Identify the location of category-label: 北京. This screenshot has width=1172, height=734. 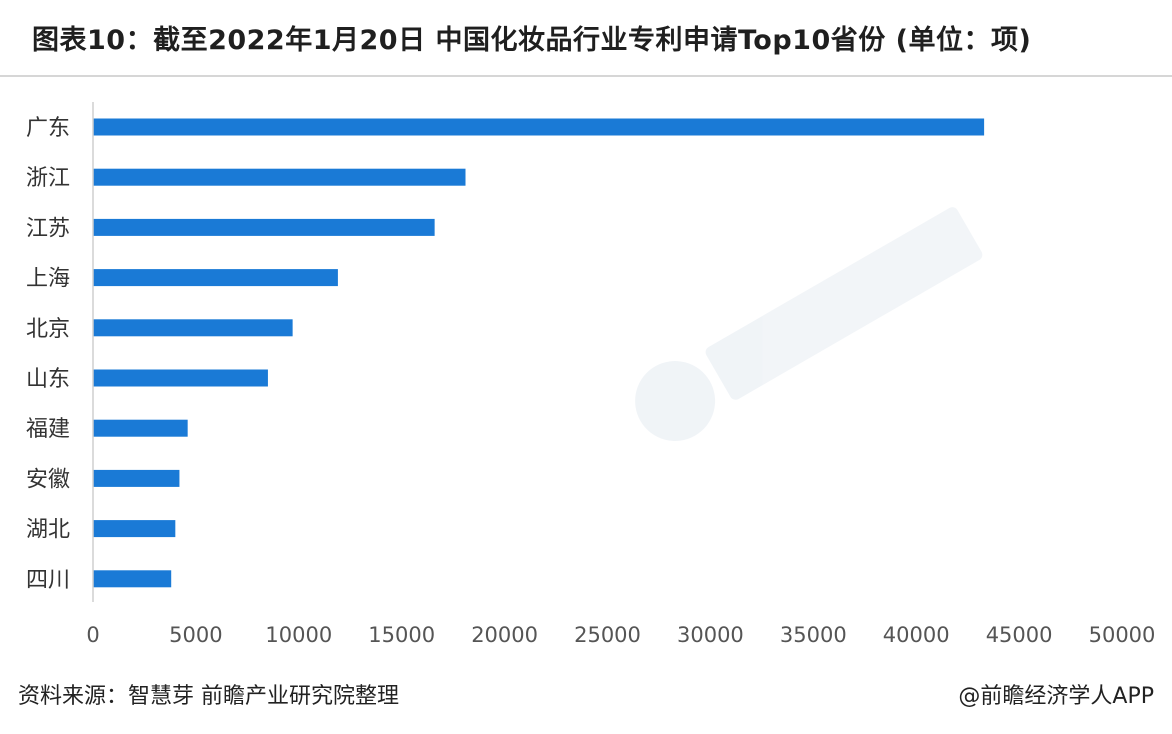
(48, 329).